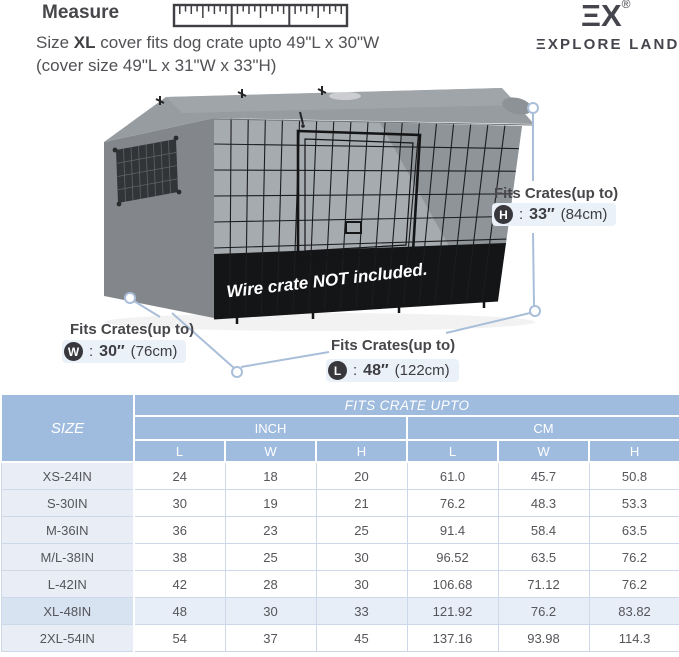 This screenshot has width=679, height=657. I want to click on dimension-cell: 20, so click(361, 475).